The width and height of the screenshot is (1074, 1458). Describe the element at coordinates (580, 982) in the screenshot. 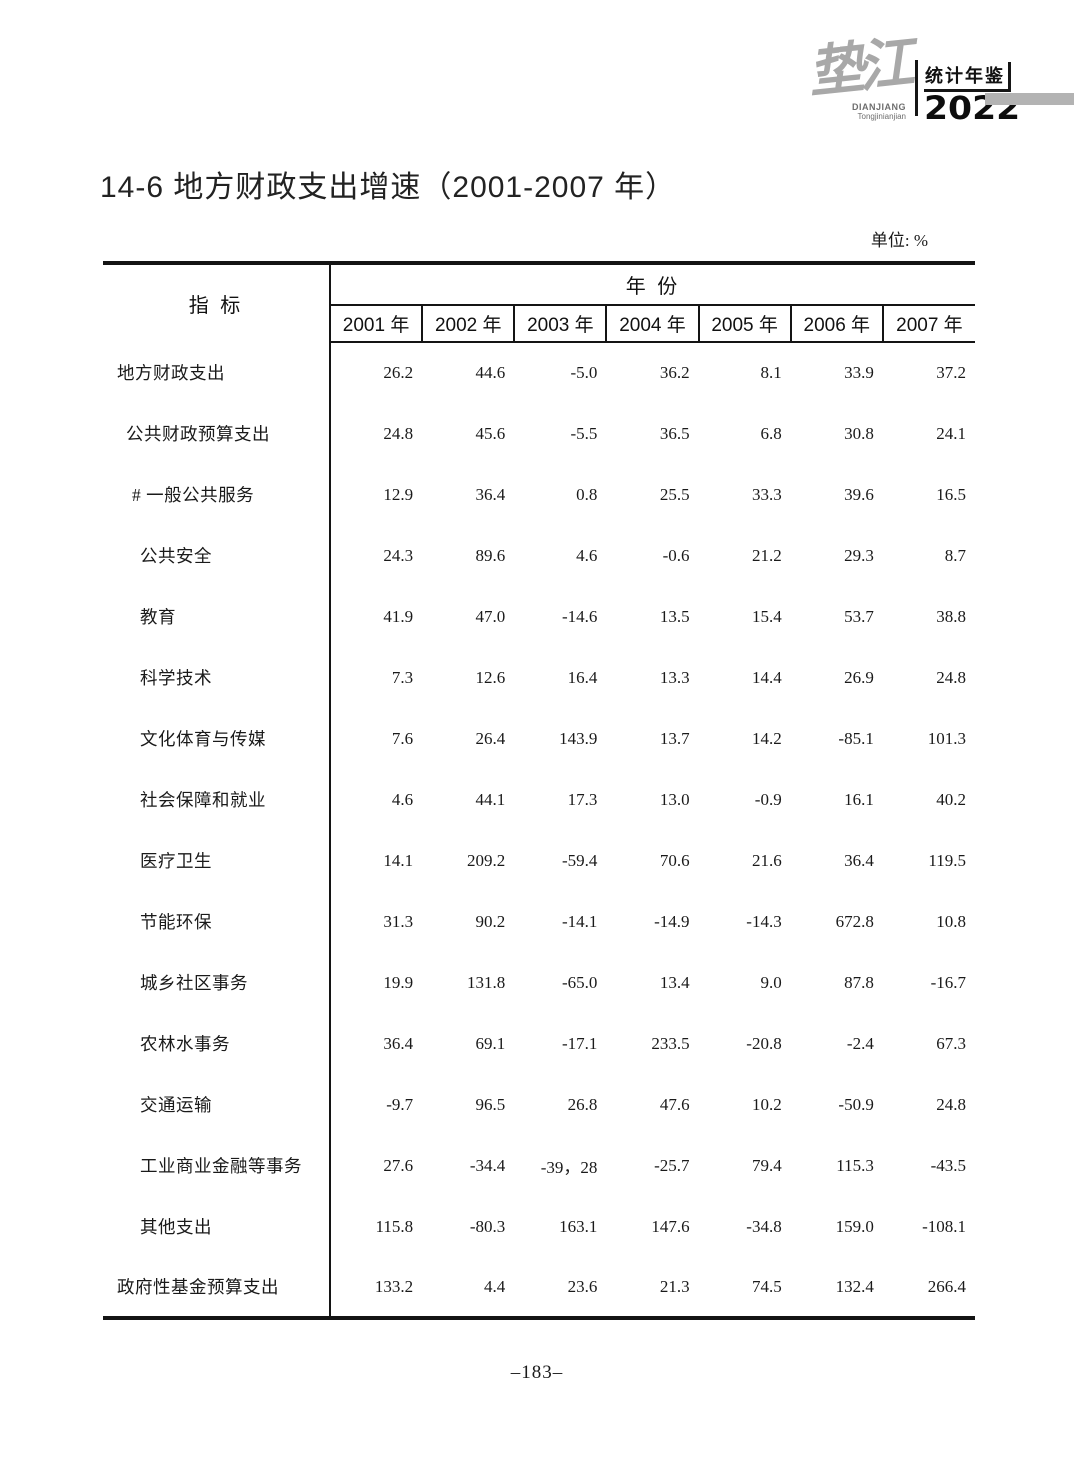

I see `cell-value: -65.0` at that location.